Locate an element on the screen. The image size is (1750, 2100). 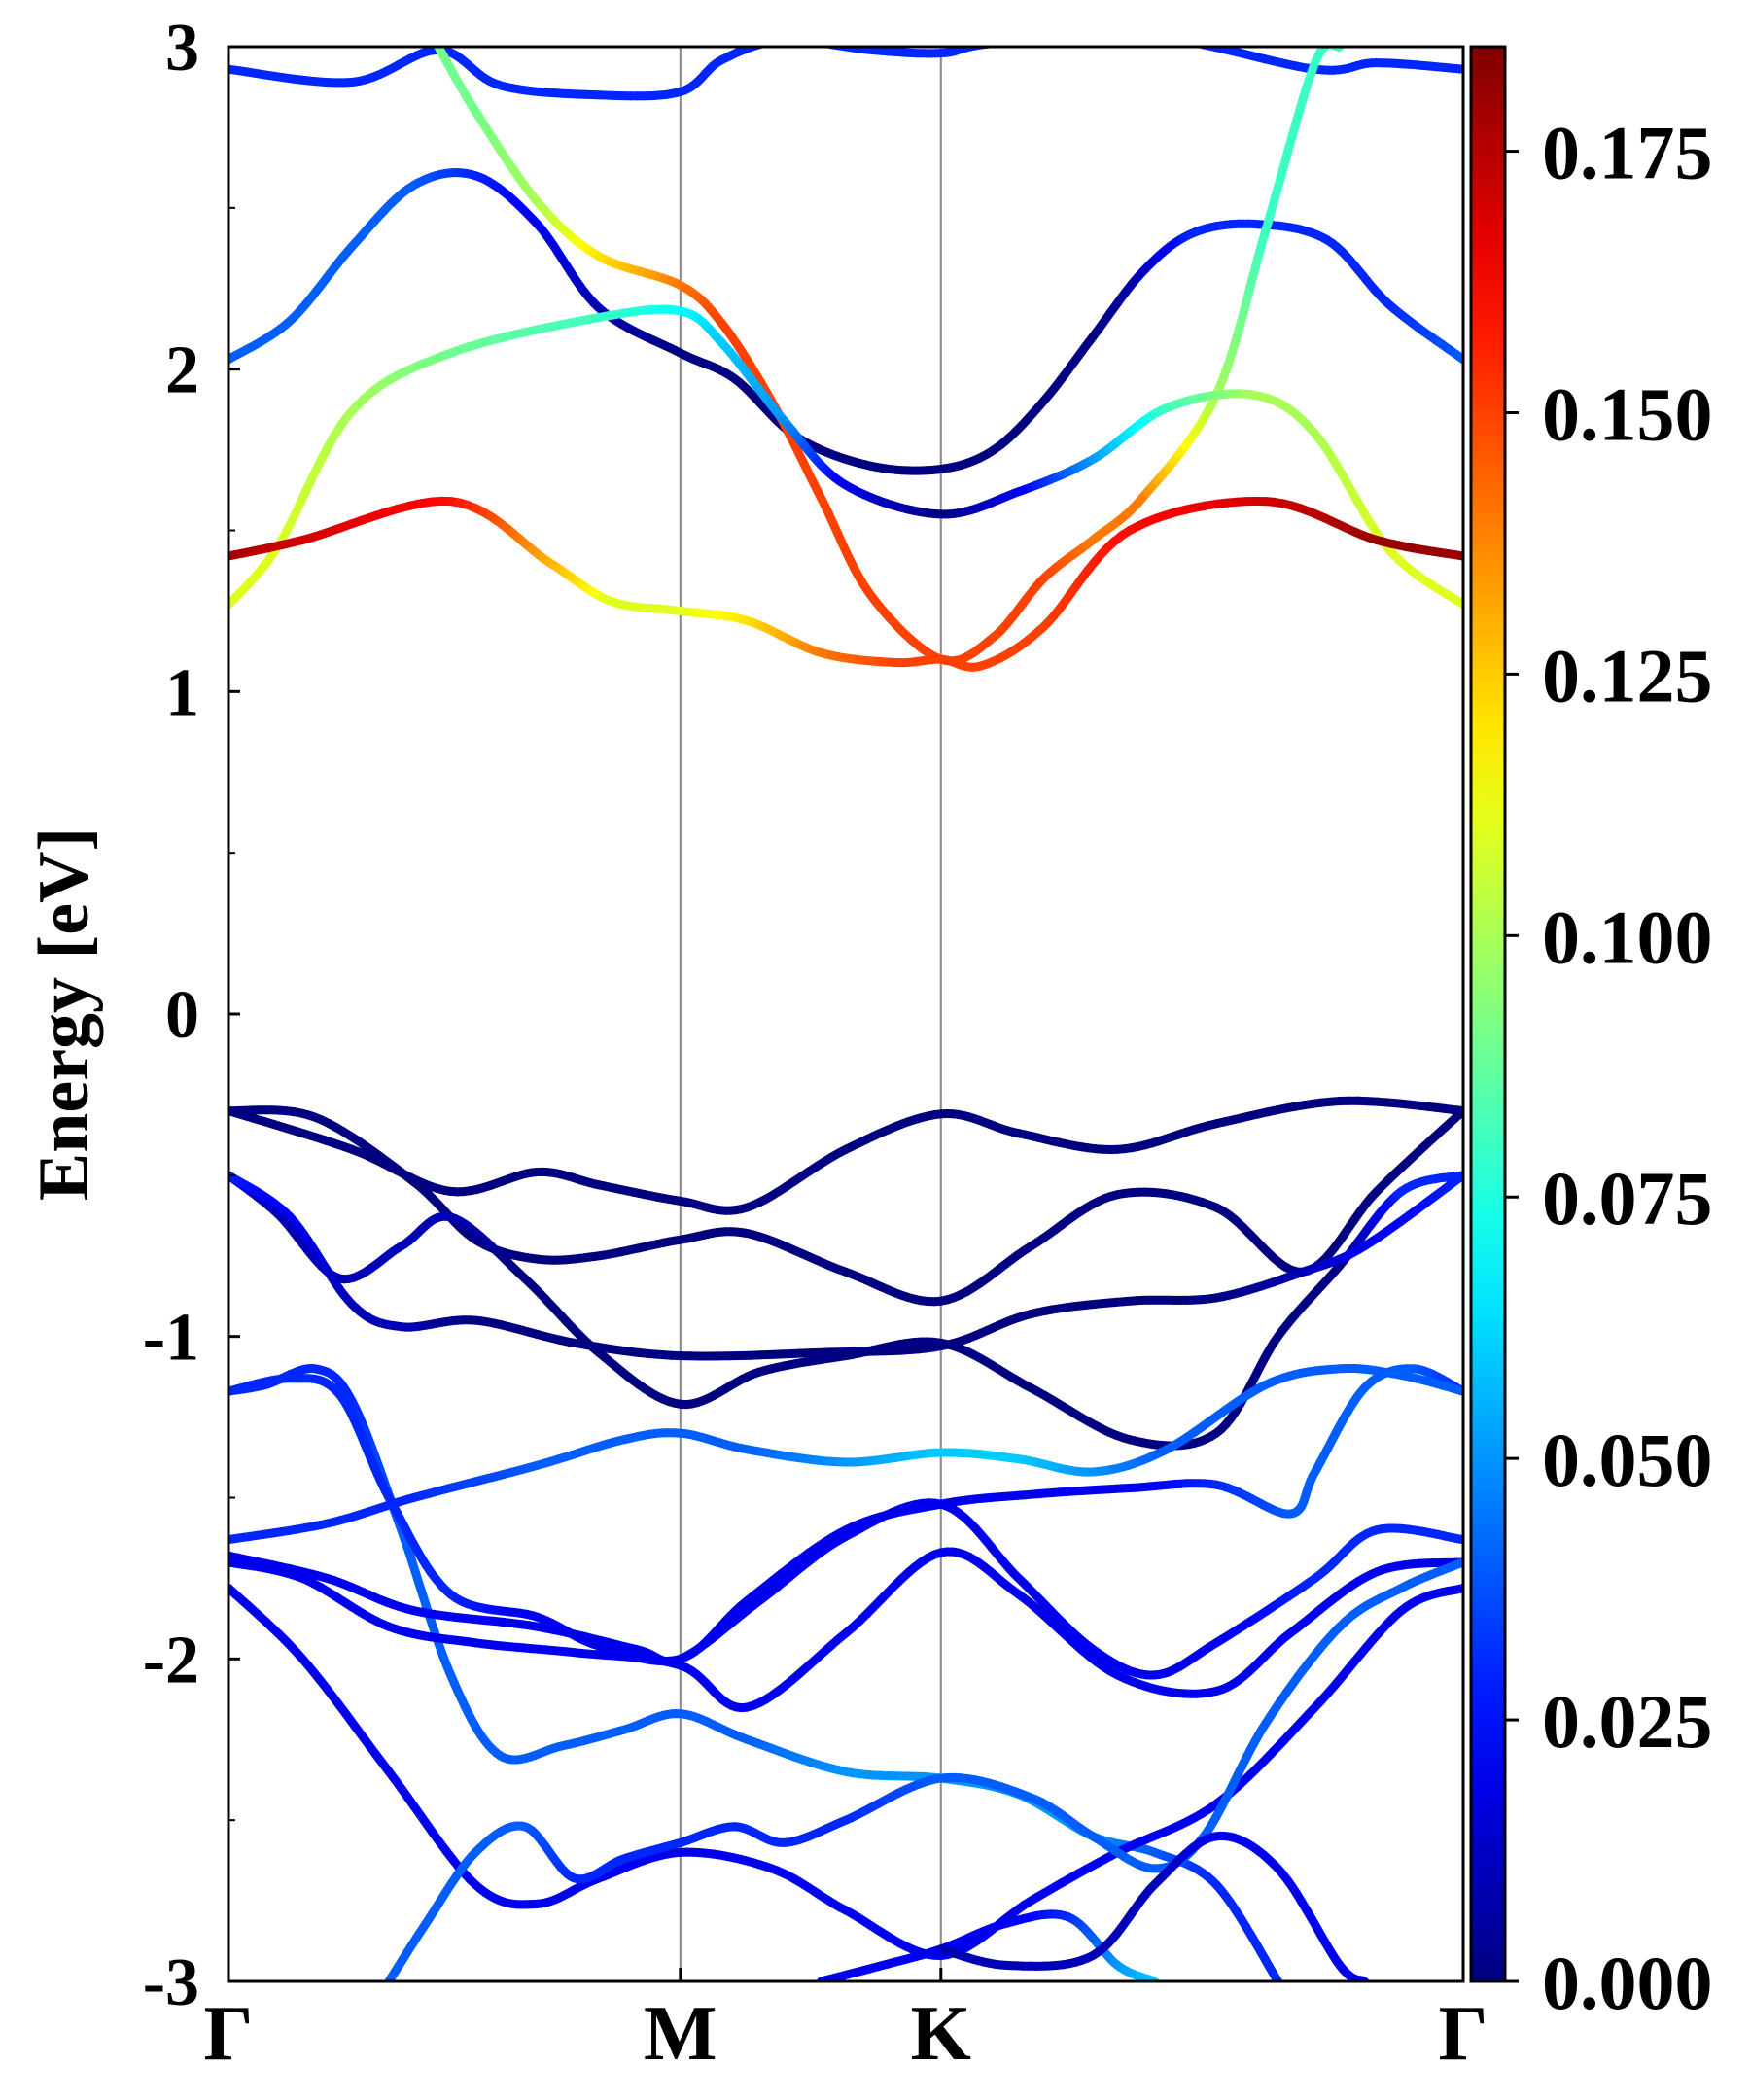
y-tick-label: 2 is located at coordinates (182, 370).